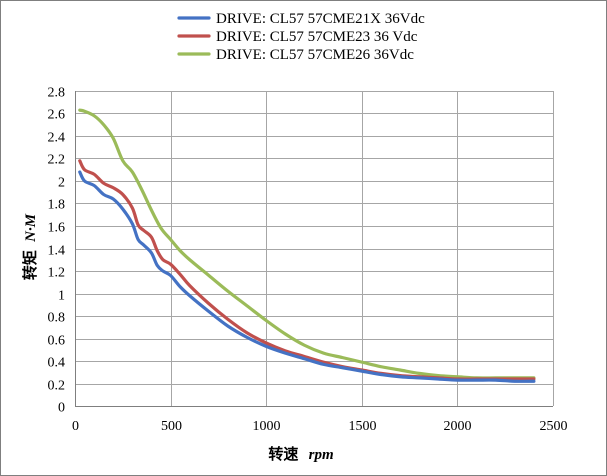  I want to click on y-tick-label: 1.8, so click(57, 205).